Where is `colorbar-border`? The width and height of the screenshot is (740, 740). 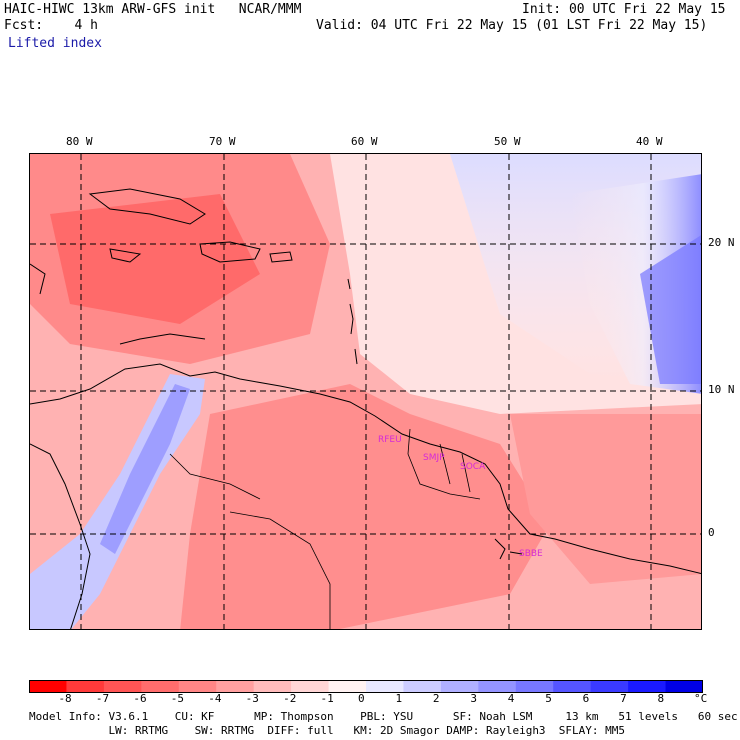
colorbar-border is located at coordinates (366, 686).